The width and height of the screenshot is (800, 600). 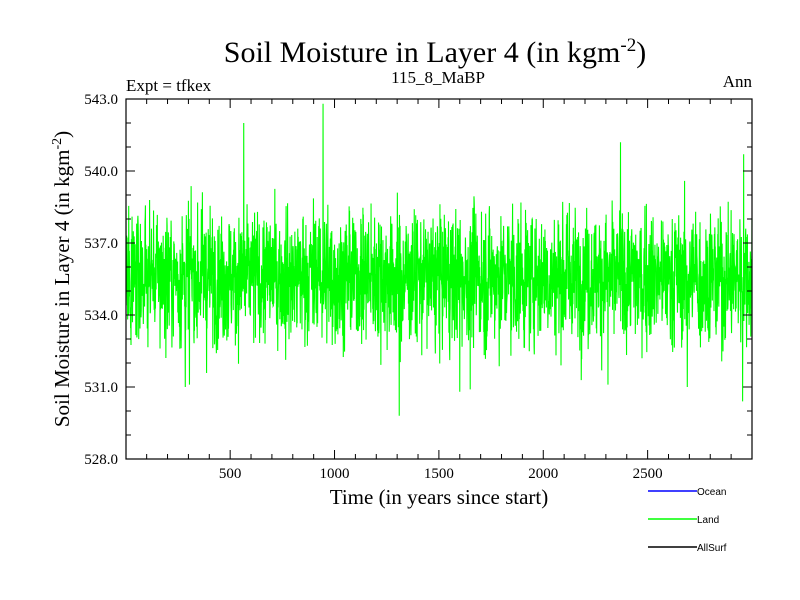 I want to click on x-tick-label: 500, so click(x=230, y=474).